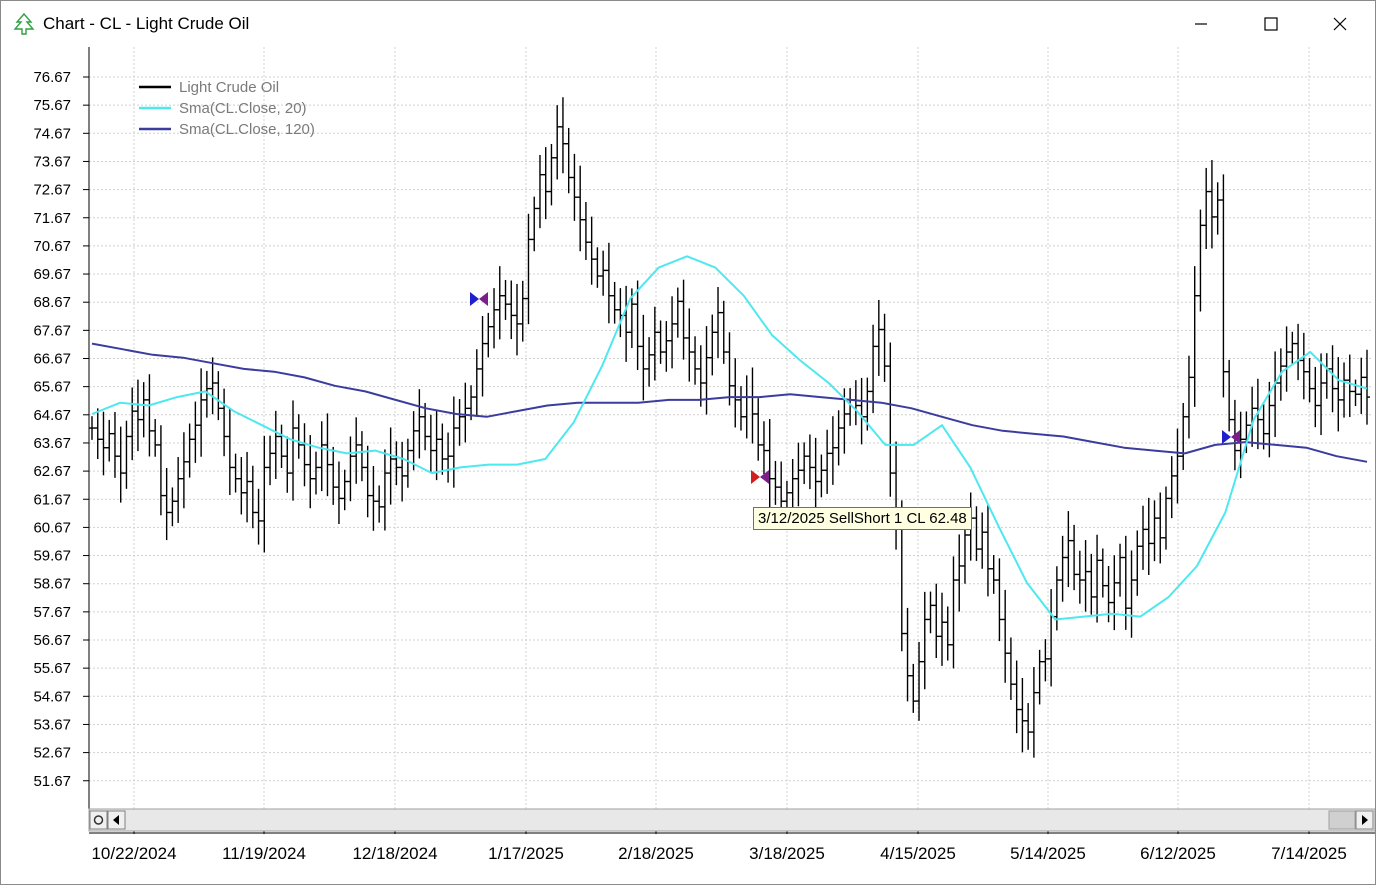  I want to click on y-tick-label: 54.67, so click(52, 696).